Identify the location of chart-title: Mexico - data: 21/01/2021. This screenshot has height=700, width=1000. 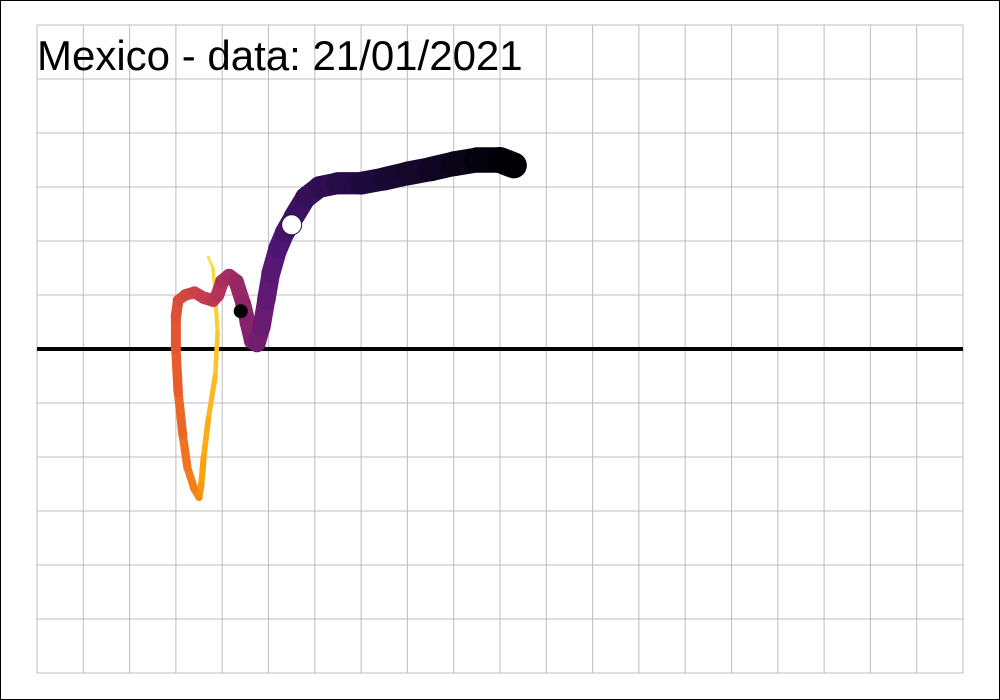
(280, 55).